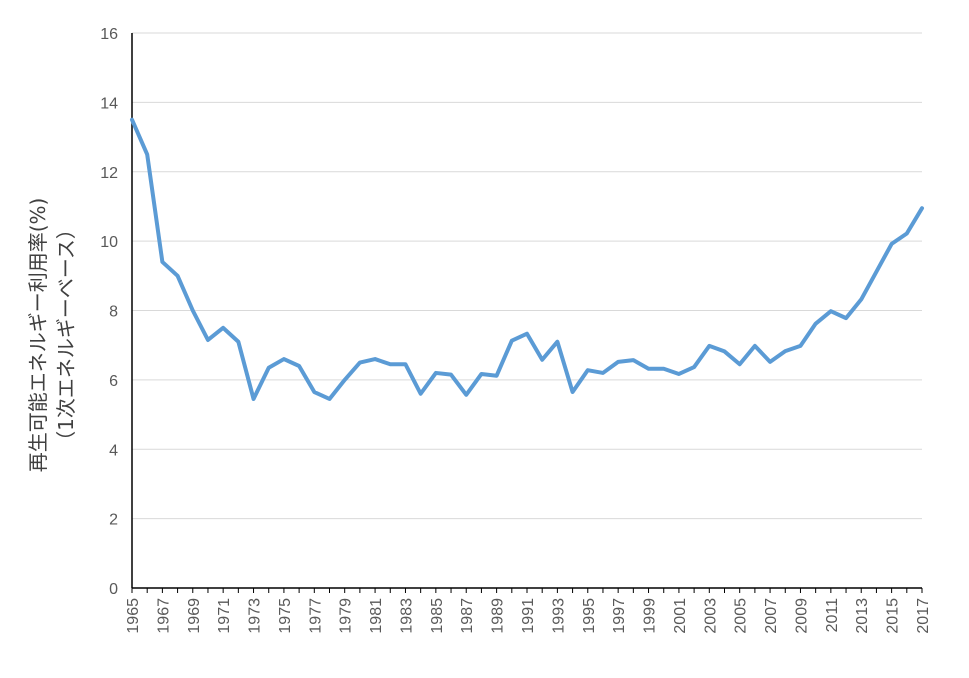 This screenshot has width=969, height=678. What do you see at coordinates (589, 616) in the screenshot?
I see `x-tick-label: 1995` at bounding box center [589, 616].